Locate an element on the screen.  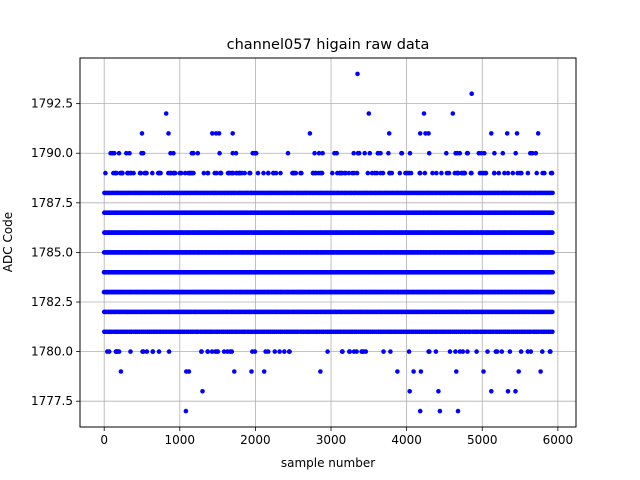
y-tick-label: 1787.5 is located at coordinates (52, 203).